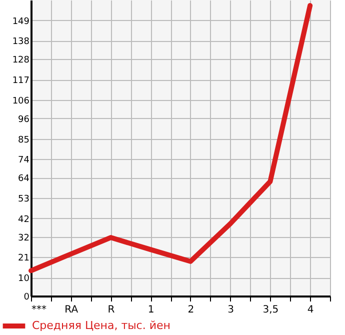 This screenshot has width=345, height=335. Describe the element at coordinates (24, 179) in the screenshot. I see `y-tick-label: 64` at that location.